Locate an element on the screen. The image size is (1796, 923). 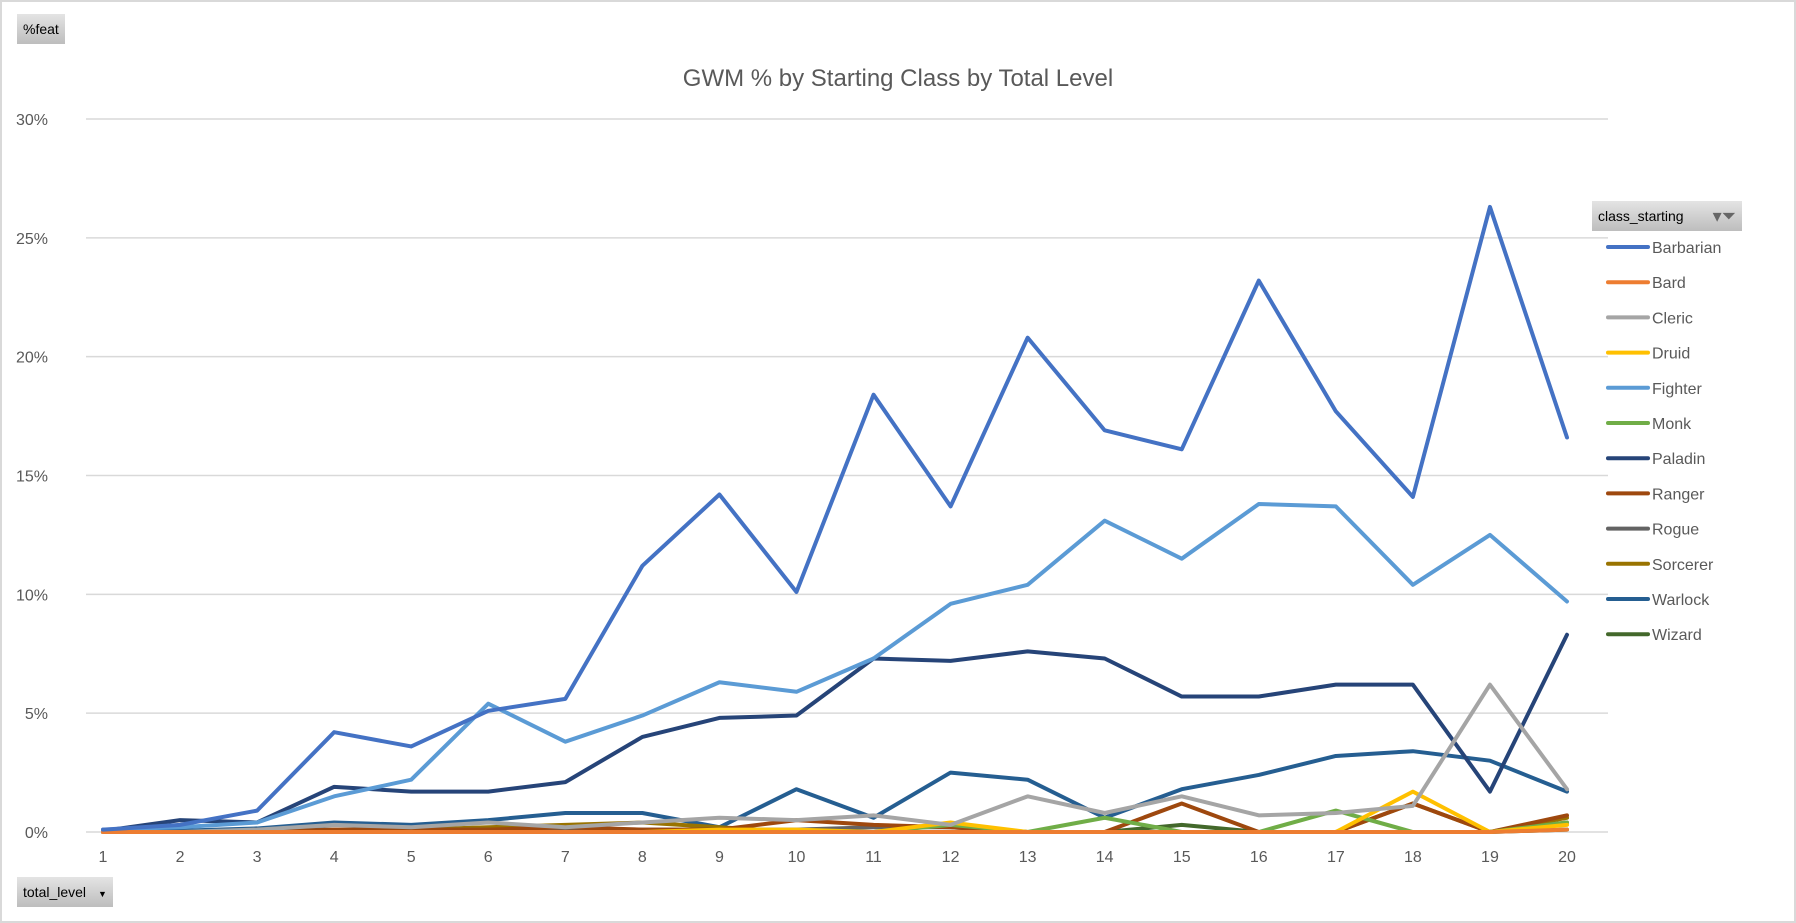
x-tick-label: 5 is located at coordinates (411, 857).